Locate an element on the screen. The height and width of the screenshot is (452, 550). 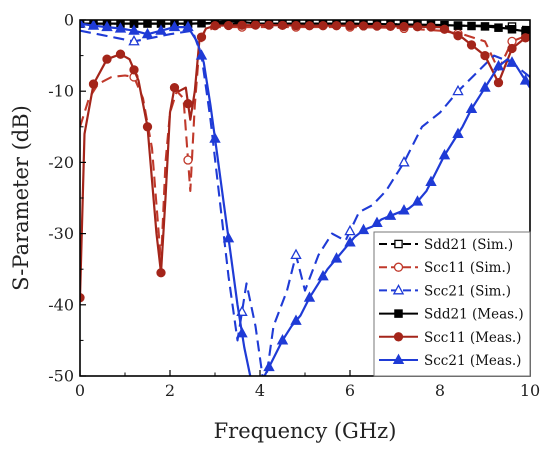
legend-box is located at coordinates (452, 304).